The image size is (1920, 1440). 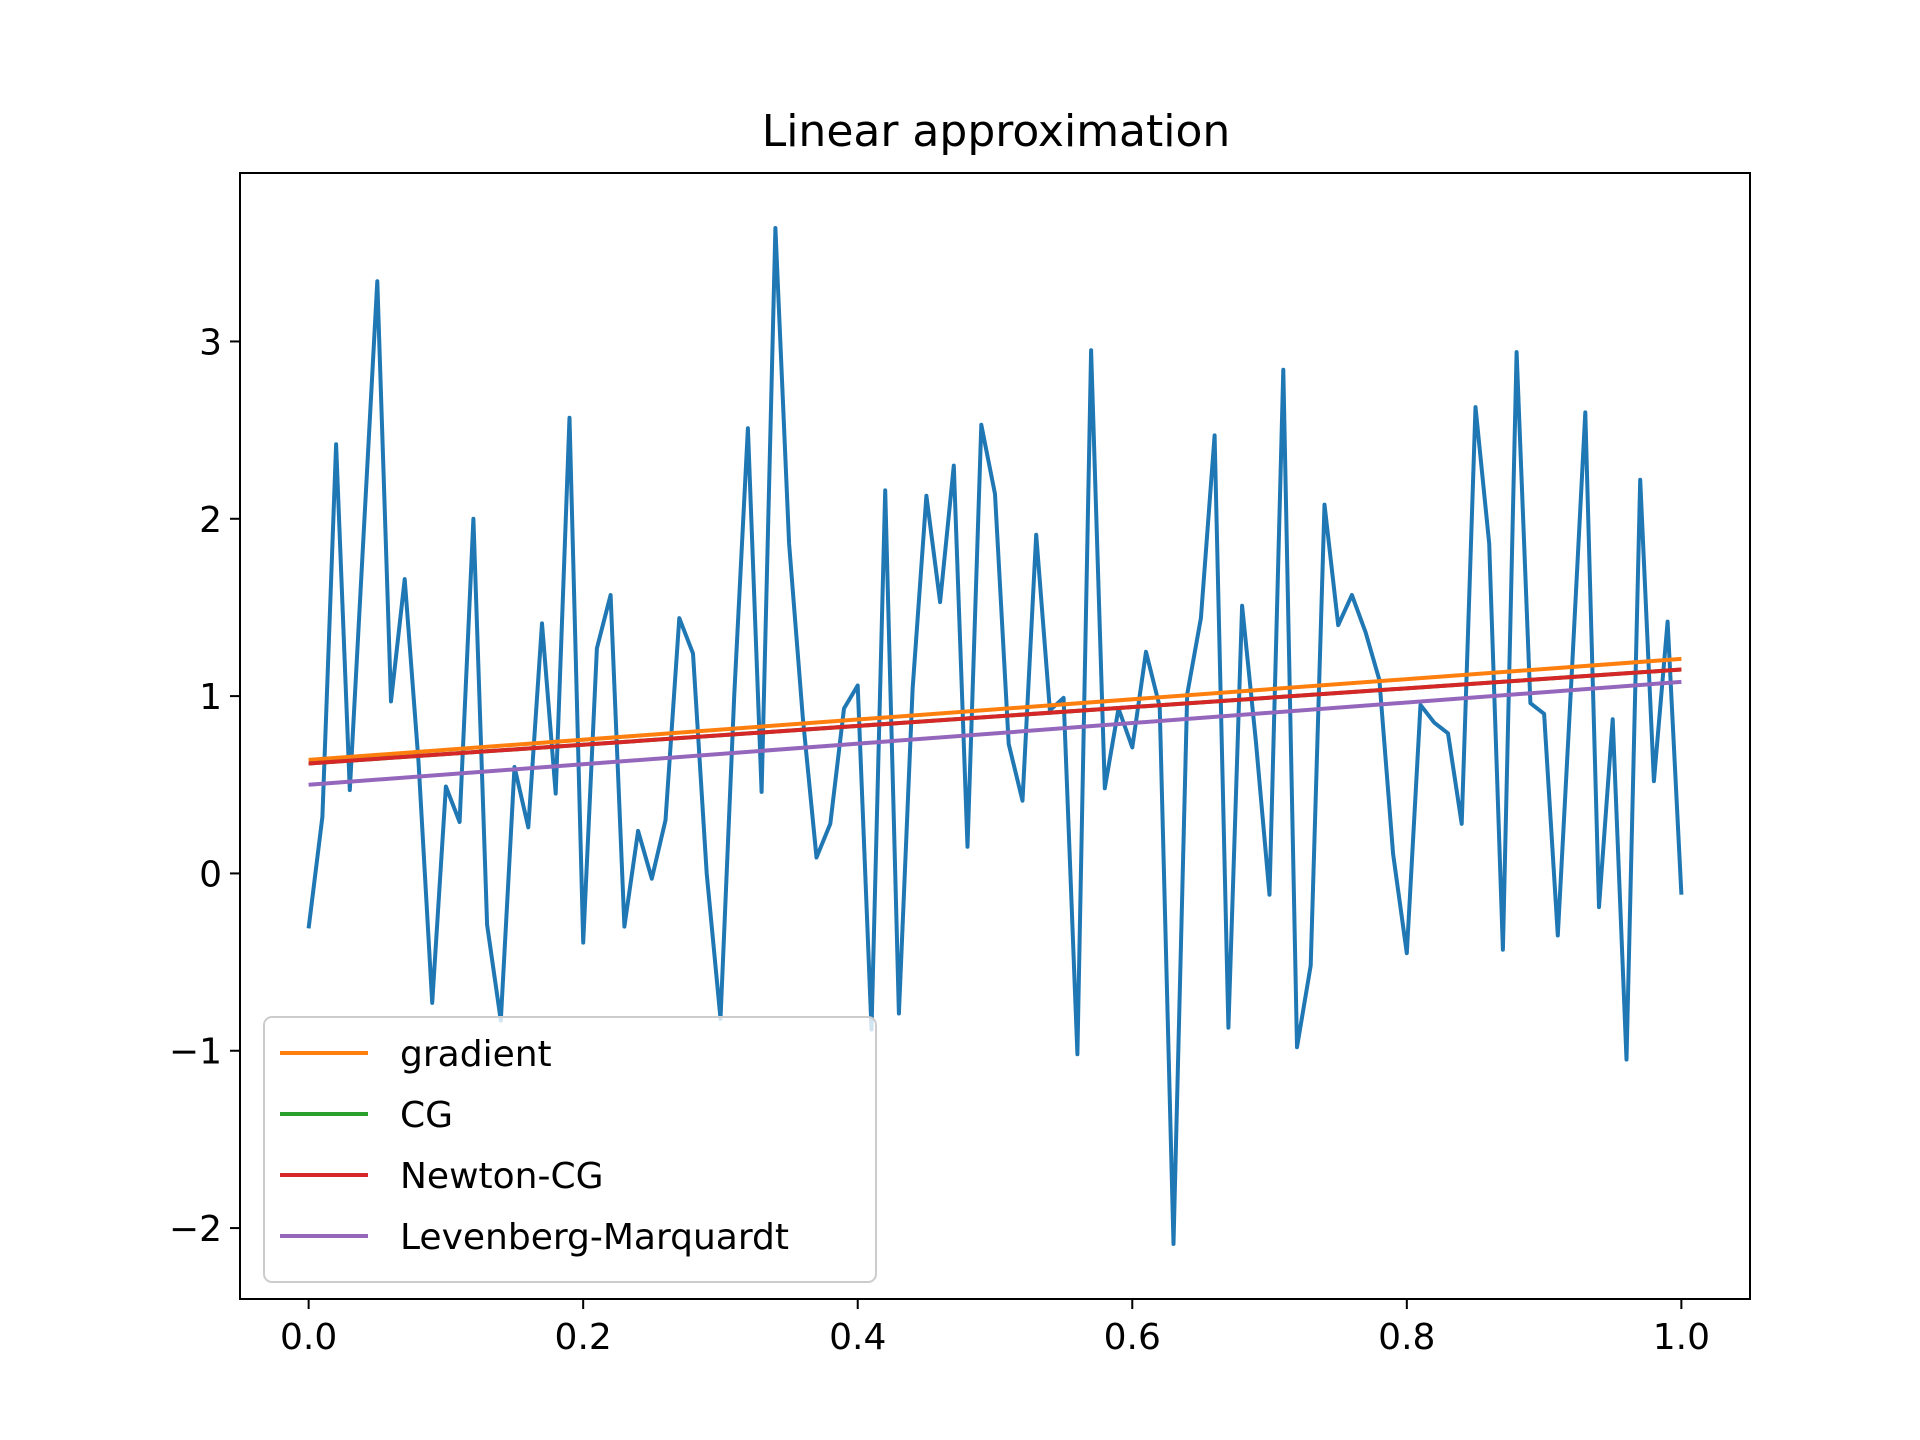 I want to click on fit-line-gradient, so click(x=995, y=709).